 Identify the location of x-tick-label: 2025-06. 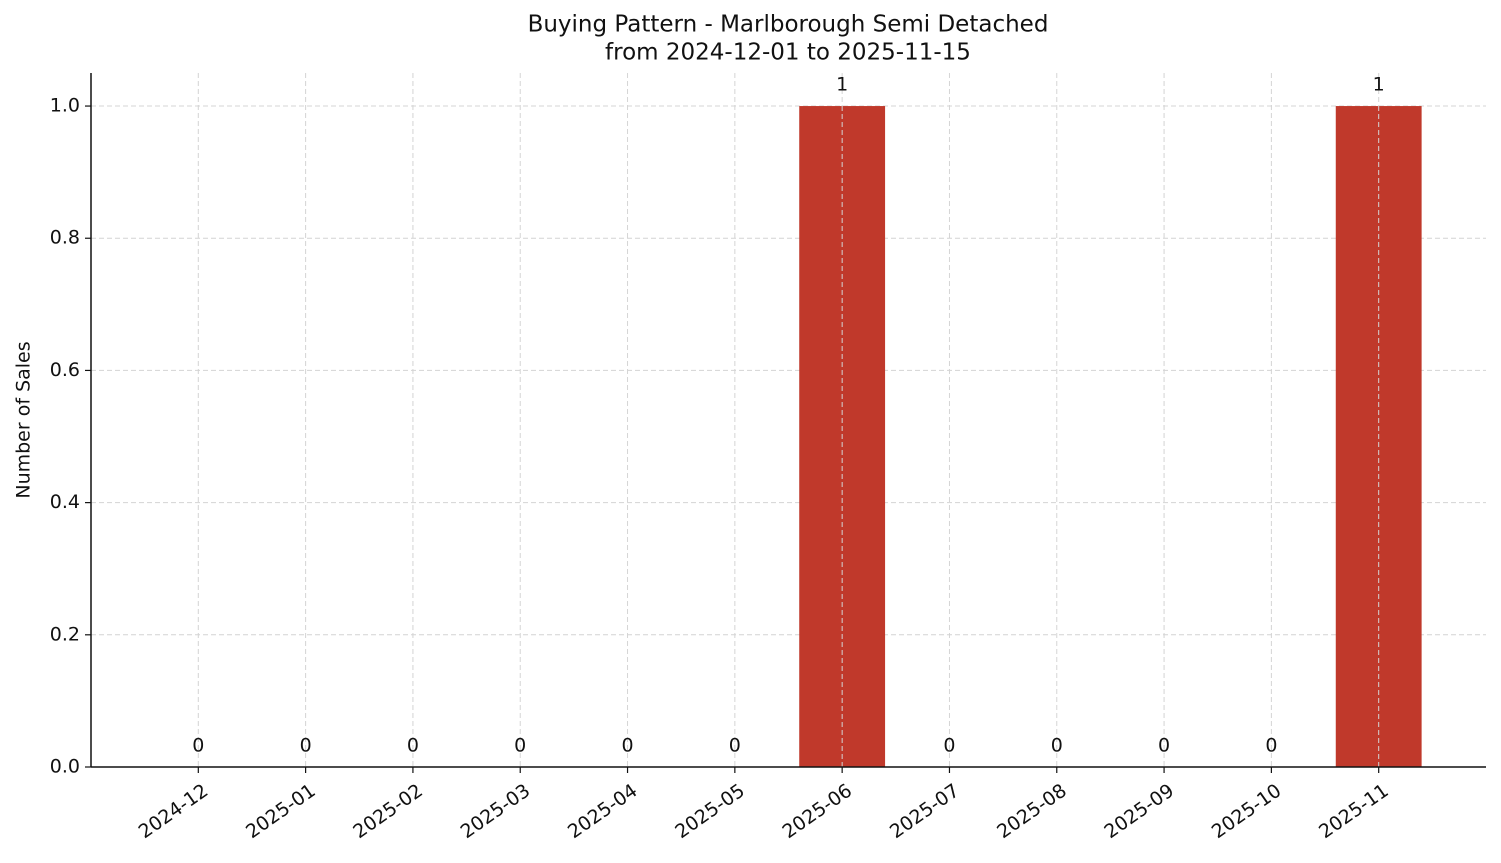
(818, 812).